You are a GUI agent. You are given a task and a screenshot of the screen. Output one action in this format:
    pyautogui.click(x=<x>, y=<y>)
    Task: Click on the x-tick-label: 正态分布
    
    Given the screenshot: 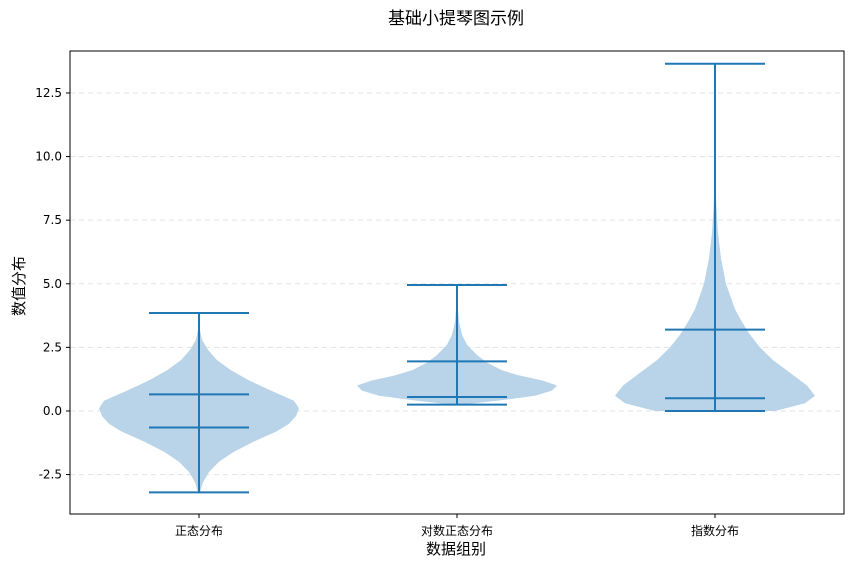 What is the action you would take?
    pyautogui.click(x=199, y=531)
    